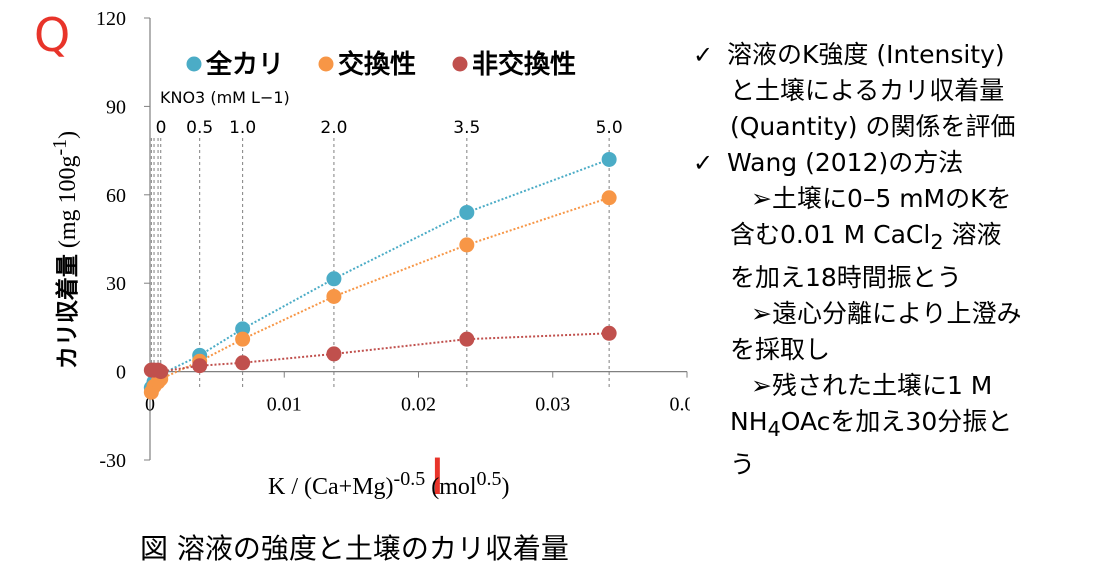 The width and height of the screenshot is (1117, 567). What do you see at coordinates (871, 424) in the screenshot?
I see `note-sub-line: NH4OAcを加え30分振と` at bounding box center [871, 424].